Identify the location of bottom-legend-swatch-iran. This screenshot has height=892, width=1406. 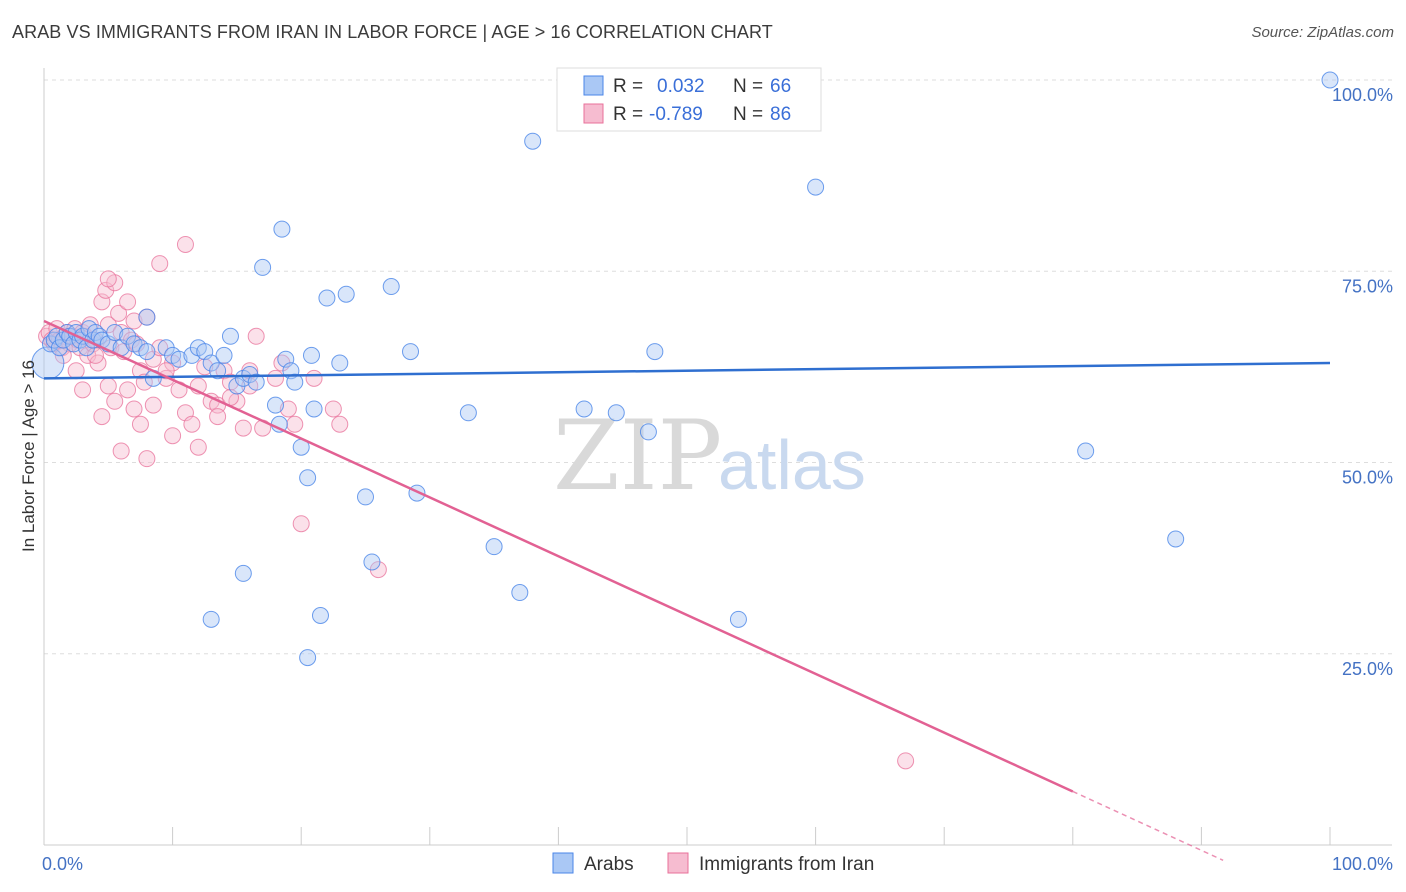
(678, 863).